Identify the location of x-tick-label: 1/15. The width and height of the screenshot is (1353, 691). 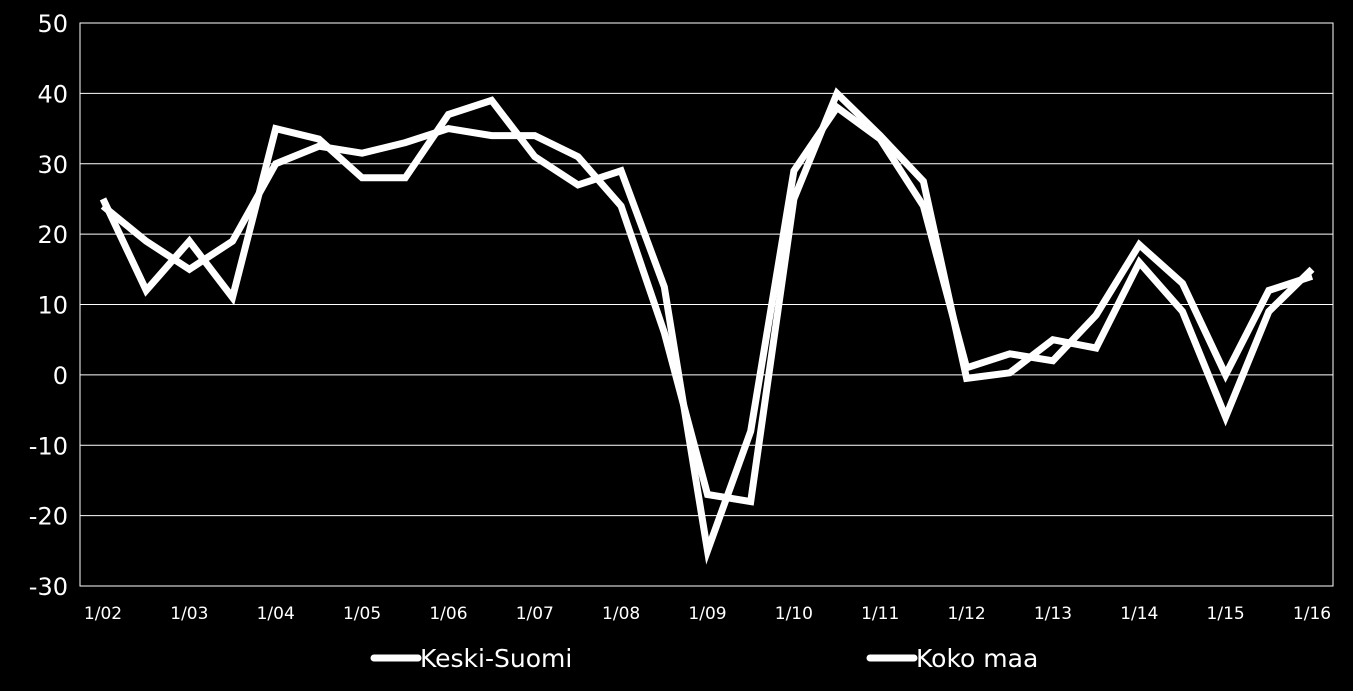
(1226, 614).